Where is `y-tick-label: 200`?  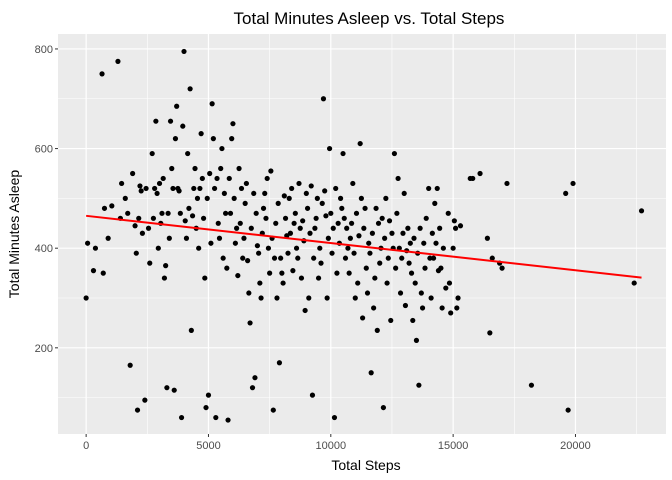
y-tick-label: 200 is located at coordinates (44, 349).